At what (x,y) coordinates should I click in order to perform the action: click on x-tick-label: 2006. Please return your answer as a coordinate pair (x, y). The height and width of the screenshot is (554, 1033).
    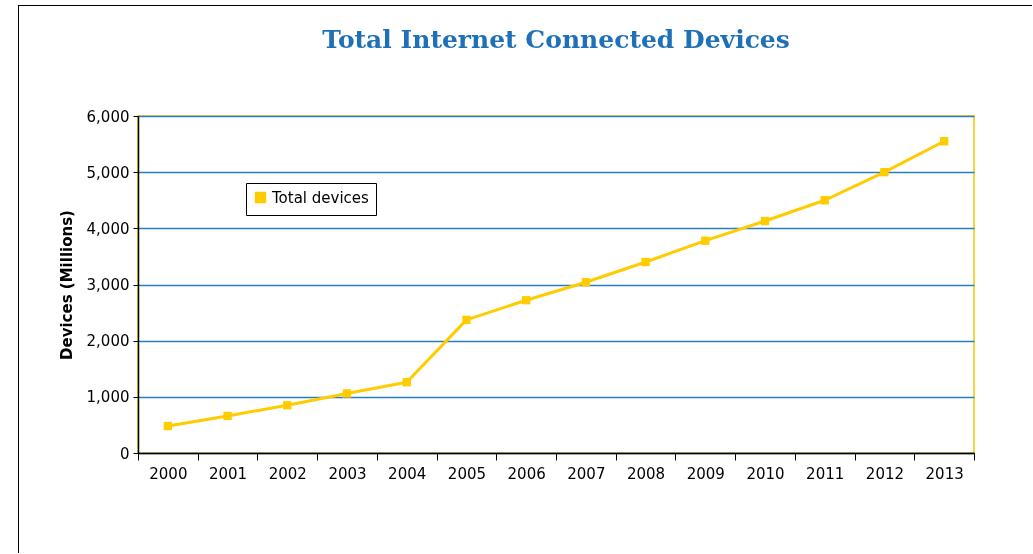
    Looking at the image, I should click on (526, 473).